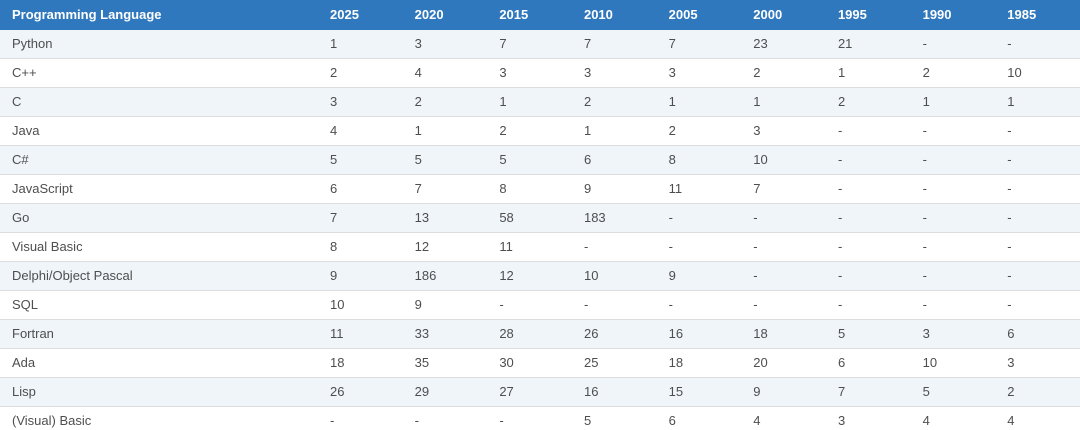 This screenshot has height=430, width=1080. Describe the element at coordinates (529, 392) in the screenshot. I see `rank-cell: 27` at that location.